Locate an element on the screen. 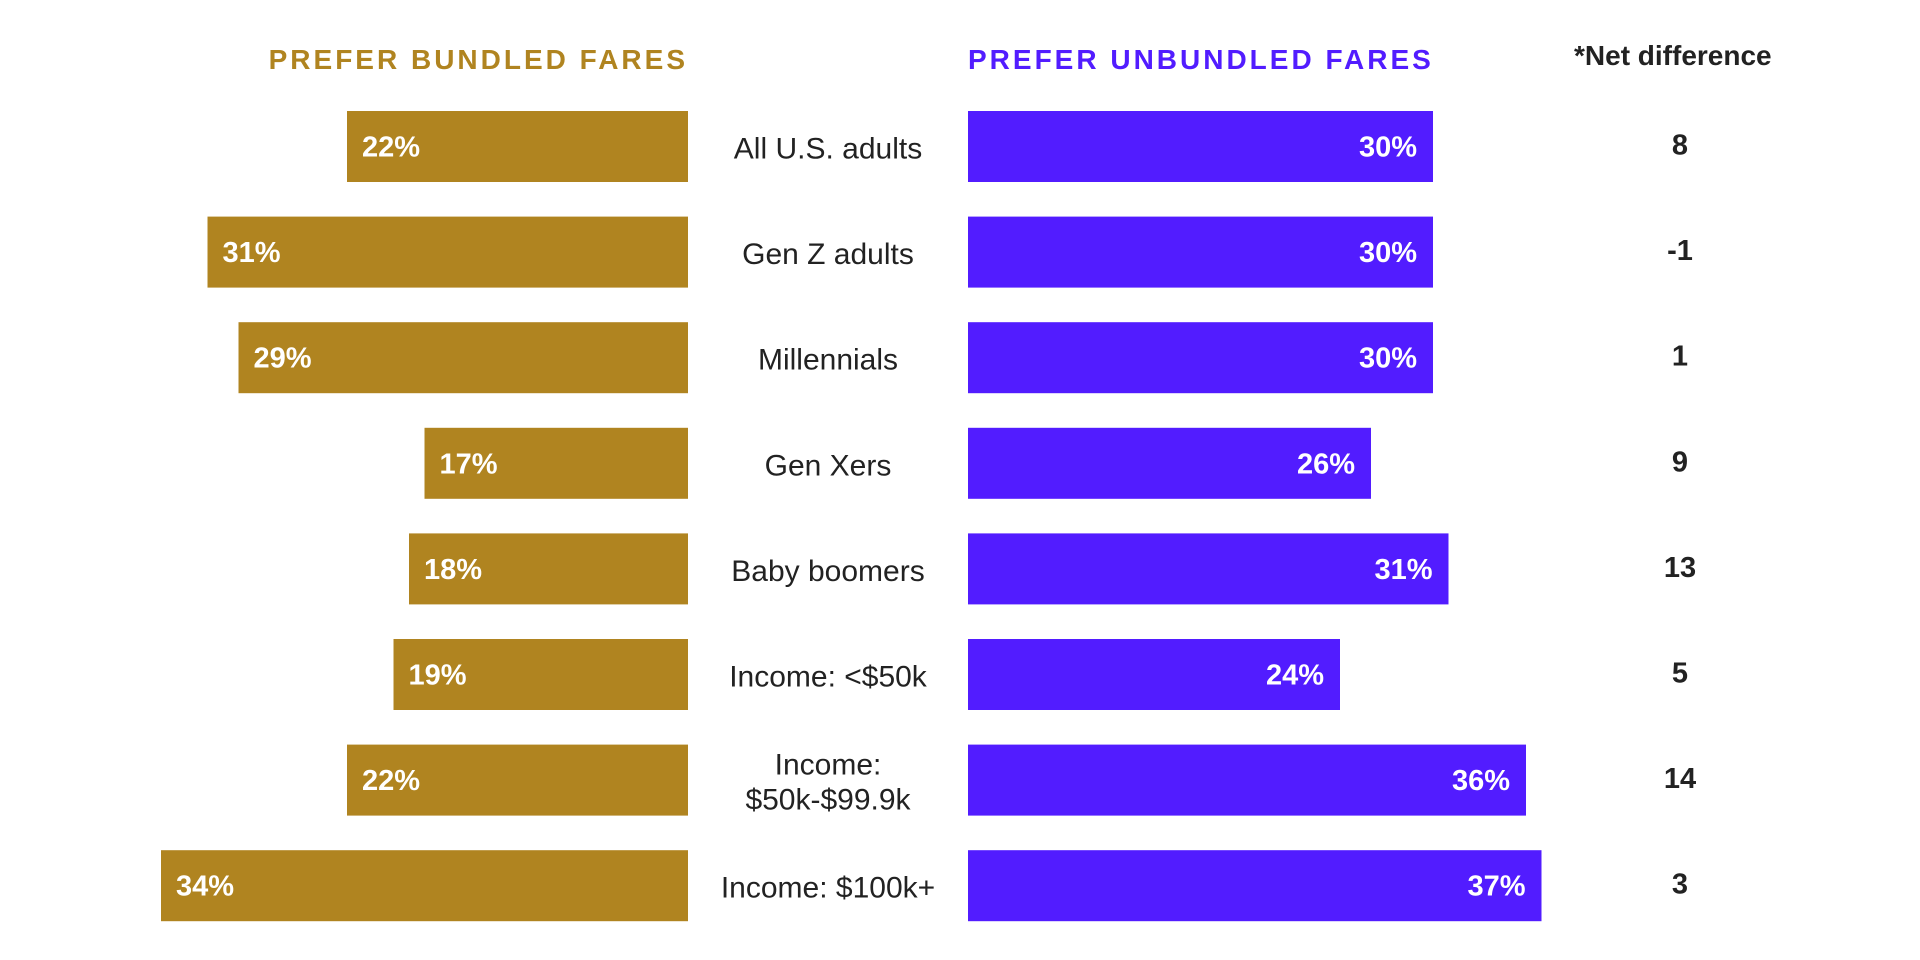 The height and width of the screenshot is (960, 1920). bundled-bar-label: 17% is located at coordinates (469, 464).